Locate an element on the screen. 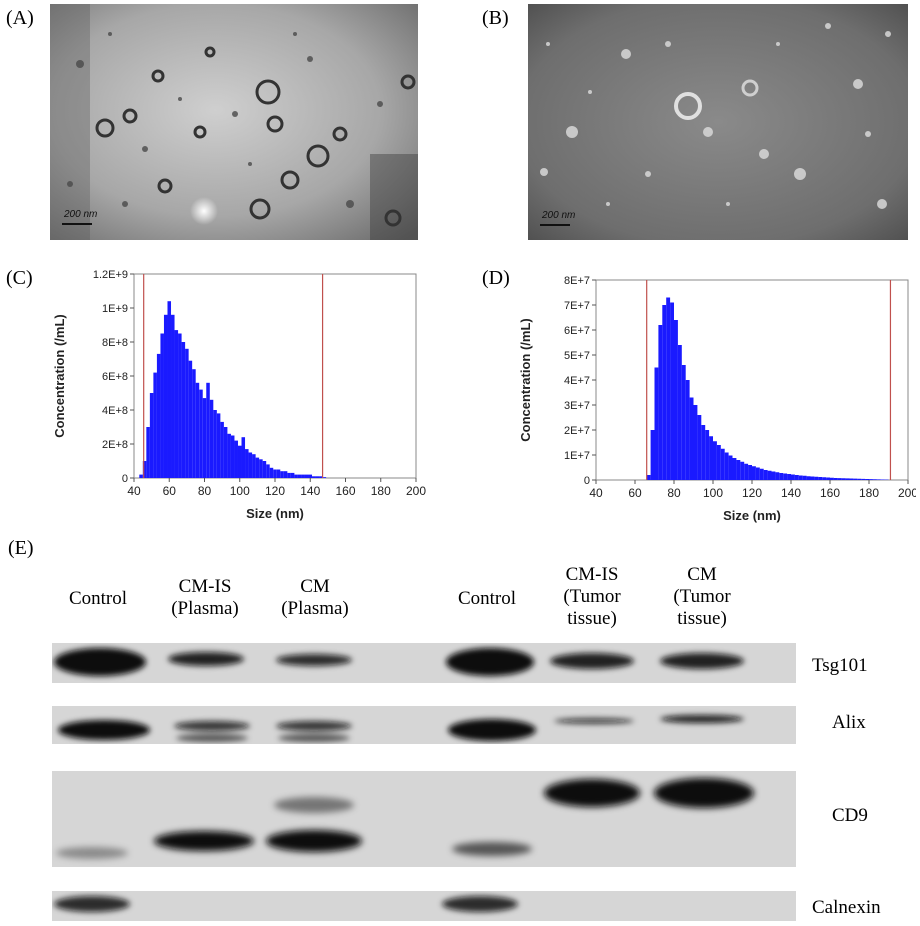 This screenshot has width=920, height=926. marker-calnexin: Calnexin is located at coordinates (846, 907).